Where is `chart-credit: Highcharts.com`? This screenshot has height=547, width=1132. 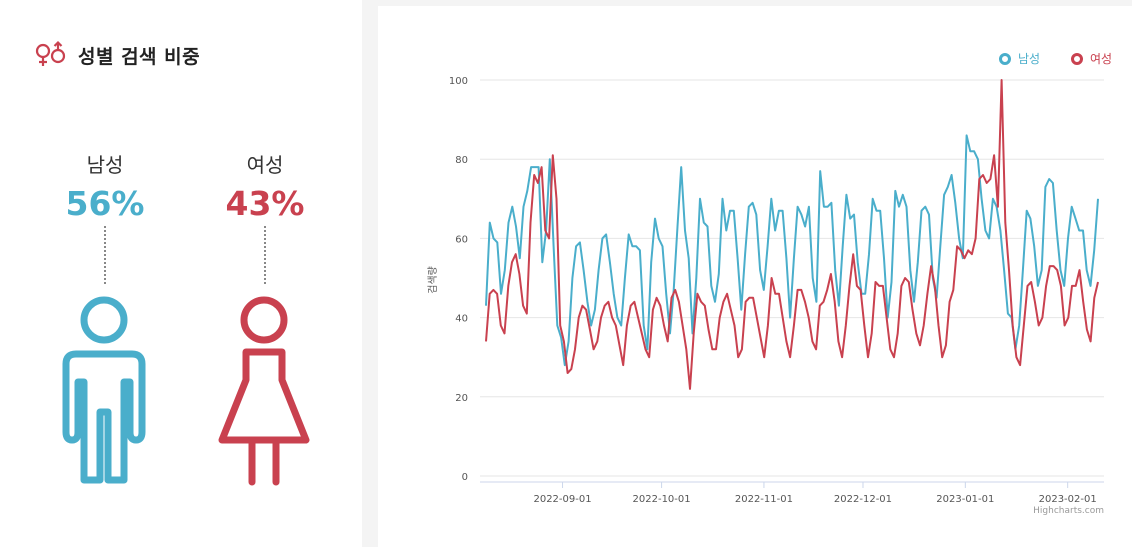
chart-credit: Highcharts.com is located at coordinates (1068, 511).